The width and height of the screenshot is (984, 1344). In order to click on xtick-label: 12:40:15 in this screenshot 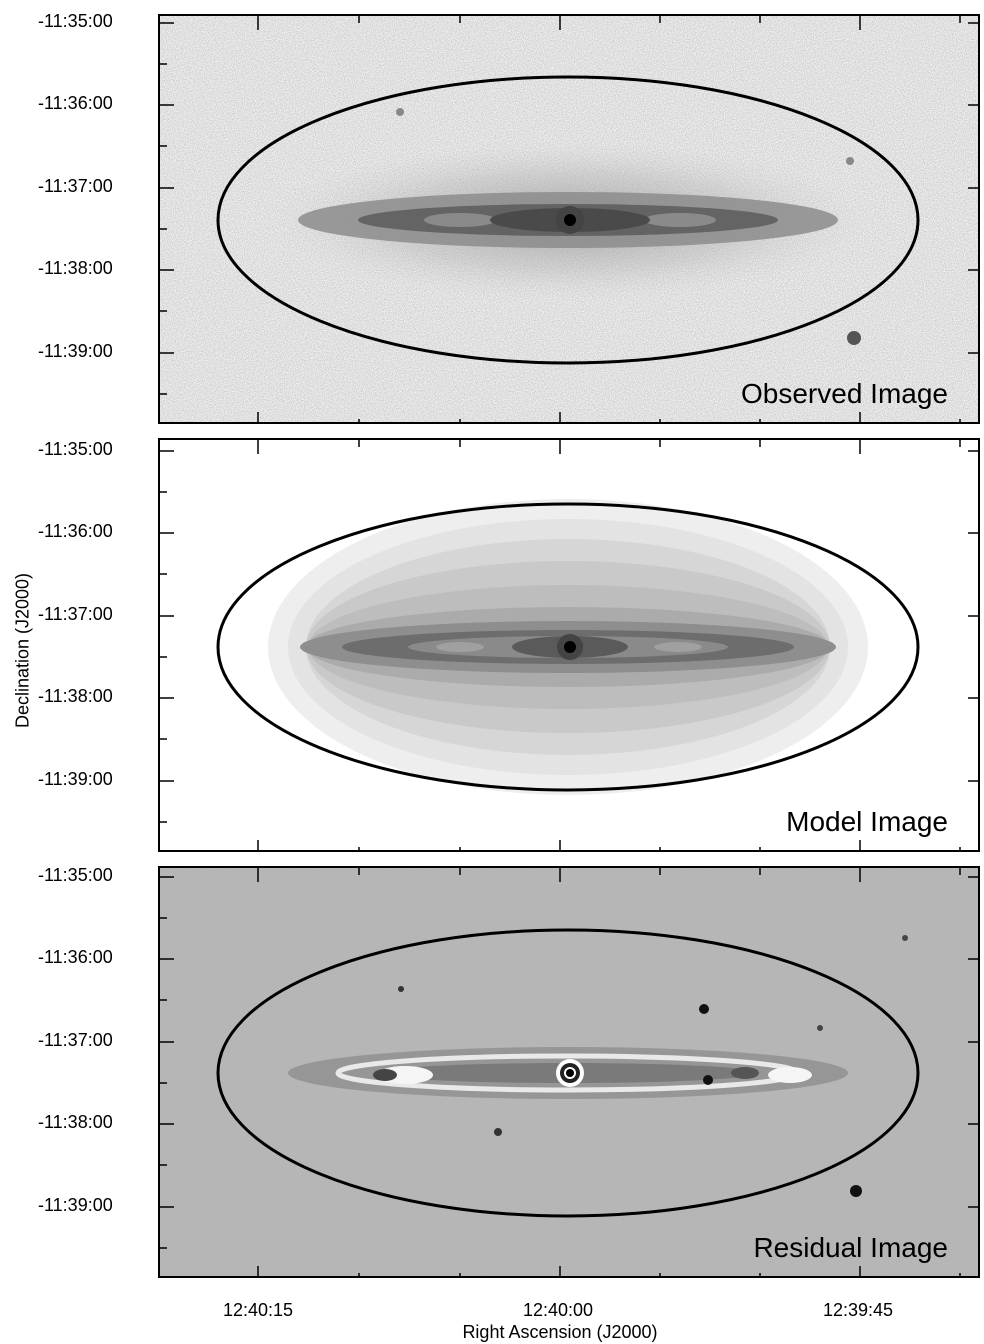, I will do `click(258, 1310)`.